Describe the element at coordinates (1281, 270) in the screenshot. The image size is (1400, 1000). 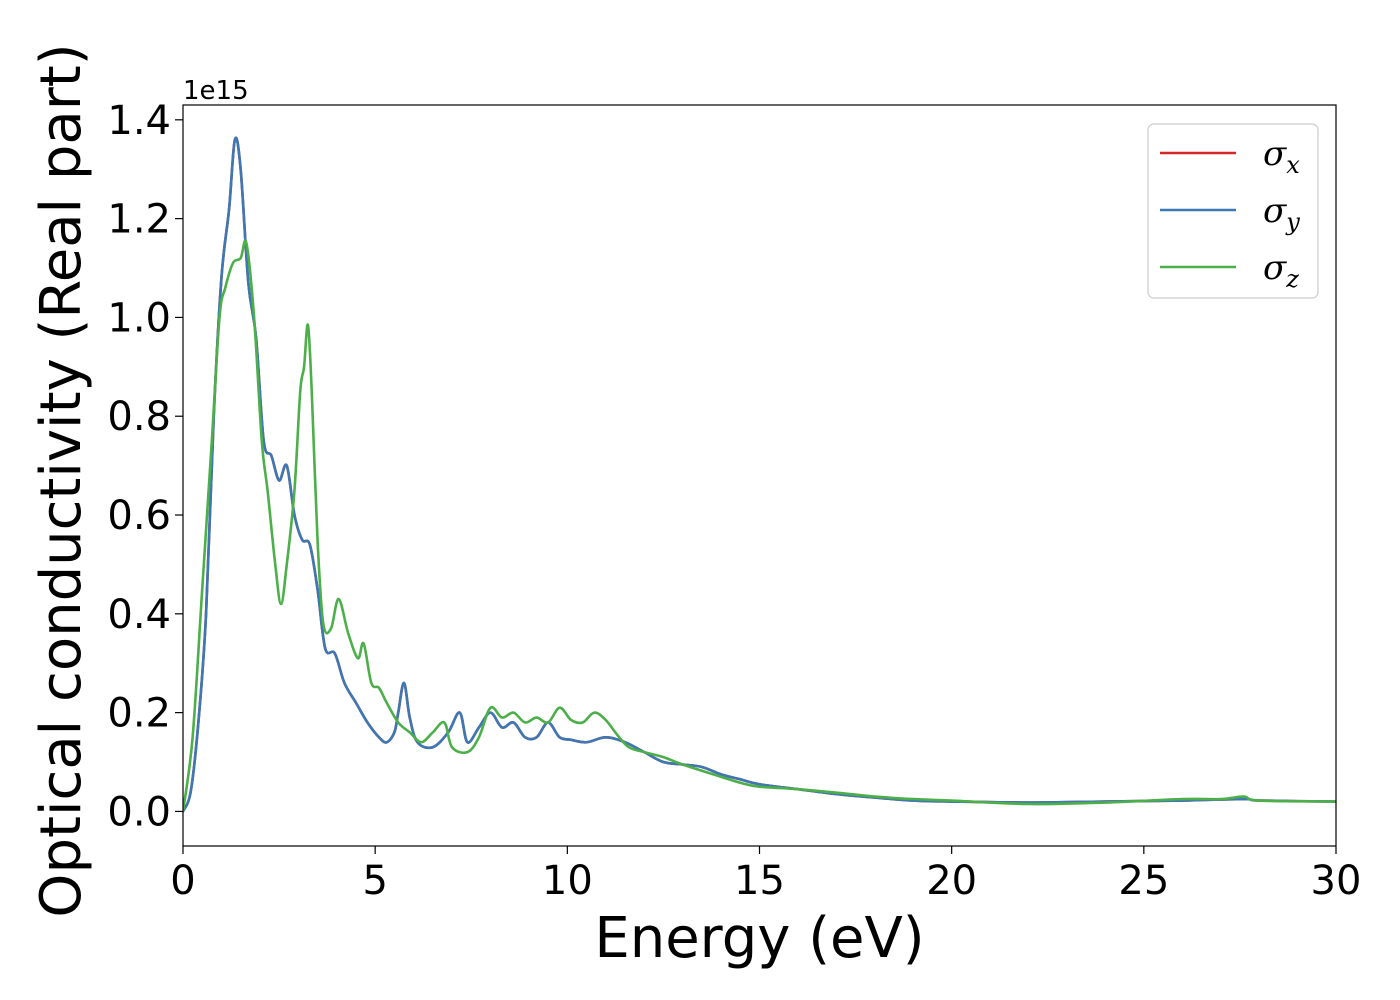
I see `legend-label-sigma-z: σz` at that location.